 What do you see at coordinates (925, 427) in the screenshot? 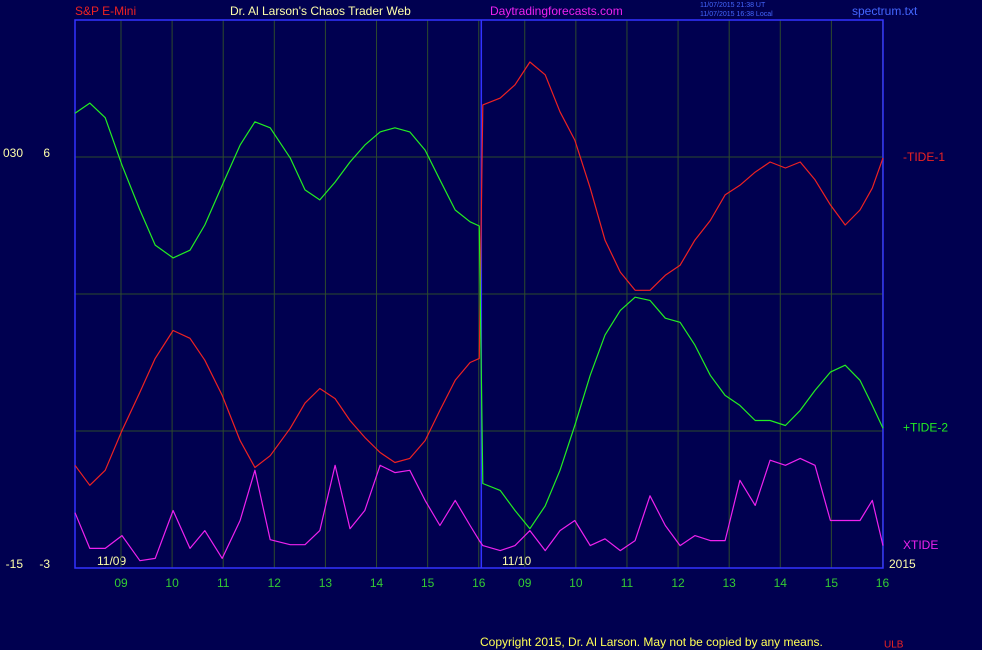
I see `legend-entry: +TIDE-2` at bounding box center [925, 427].